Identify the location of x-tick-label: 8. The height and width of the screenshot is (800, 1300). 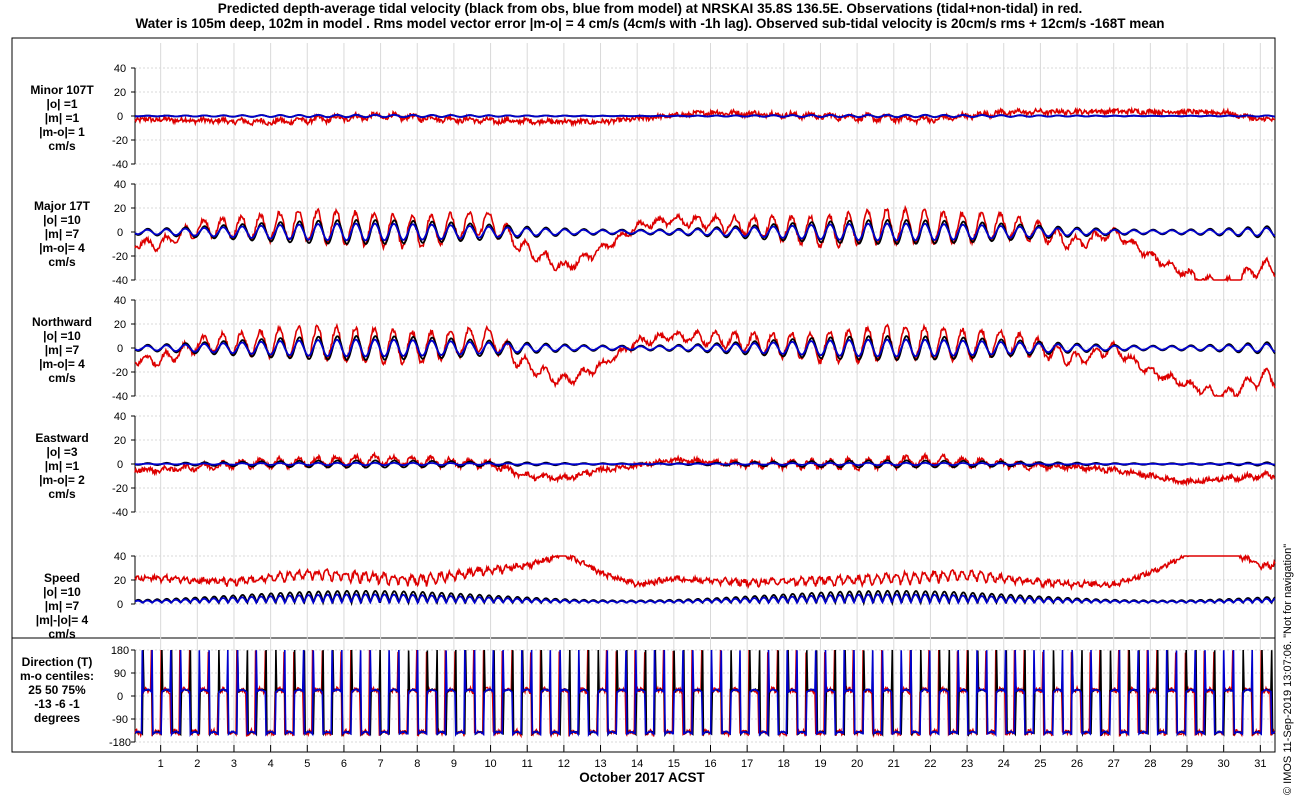
(417, 764).